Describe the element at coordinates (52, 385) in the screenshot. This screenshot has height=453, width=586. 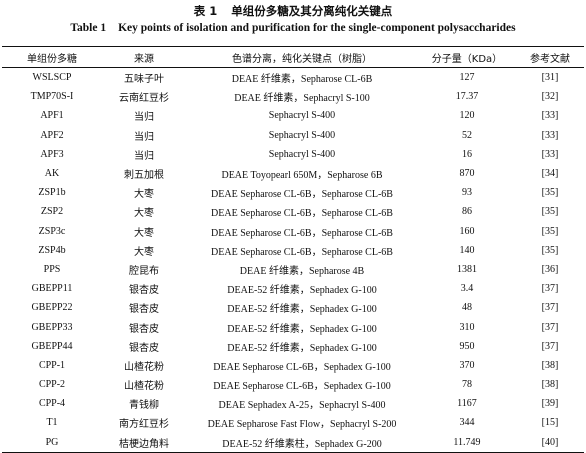
I see `cell-polysaccharide: CPP-2` at that location.